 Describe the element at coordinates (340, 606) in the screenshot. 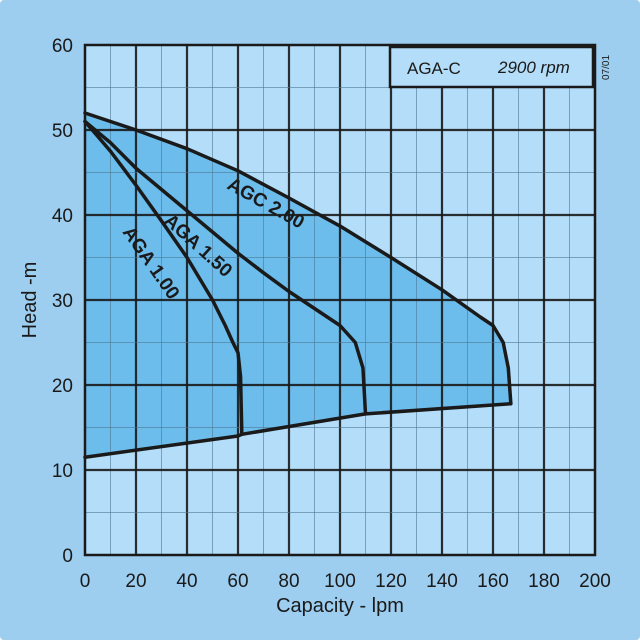

I see `x-axis-label: Capacity - lpm` at that location.